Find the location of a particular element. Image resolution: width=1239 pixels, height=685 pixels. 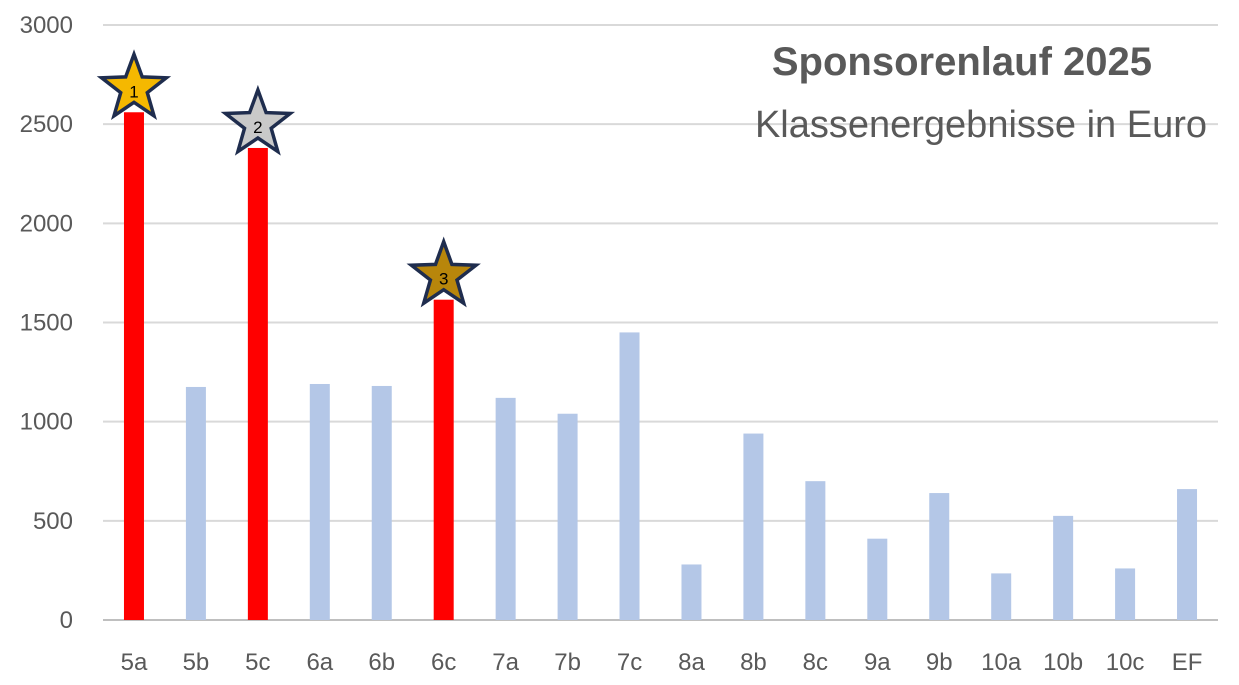

x-tick-label: 10c is located at coordinates (1125, 662).